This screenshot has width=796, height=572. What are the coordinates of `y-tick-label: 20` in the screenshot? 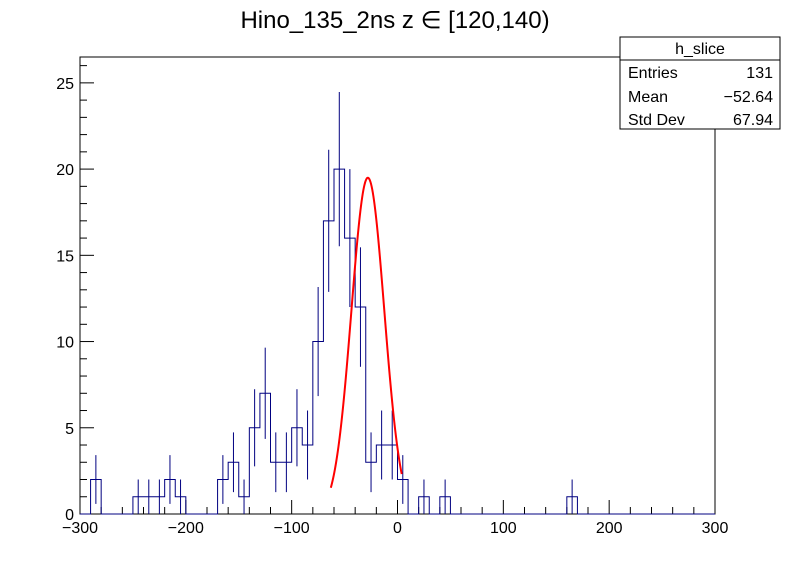 It's located at (65, 170).